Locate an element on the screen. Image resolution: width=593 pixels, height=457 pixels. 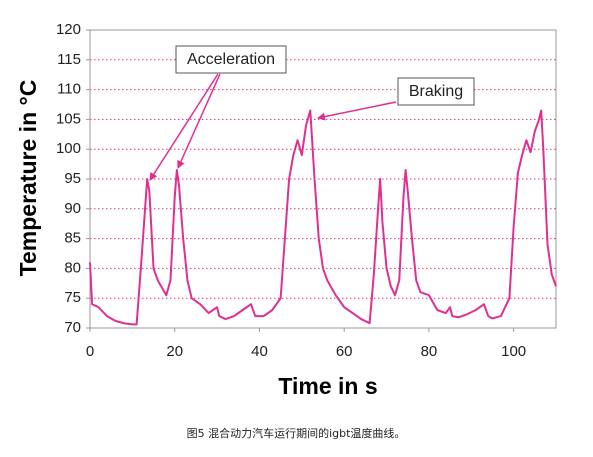
x-tick-label: 20 is located at coordinates (174, 351).